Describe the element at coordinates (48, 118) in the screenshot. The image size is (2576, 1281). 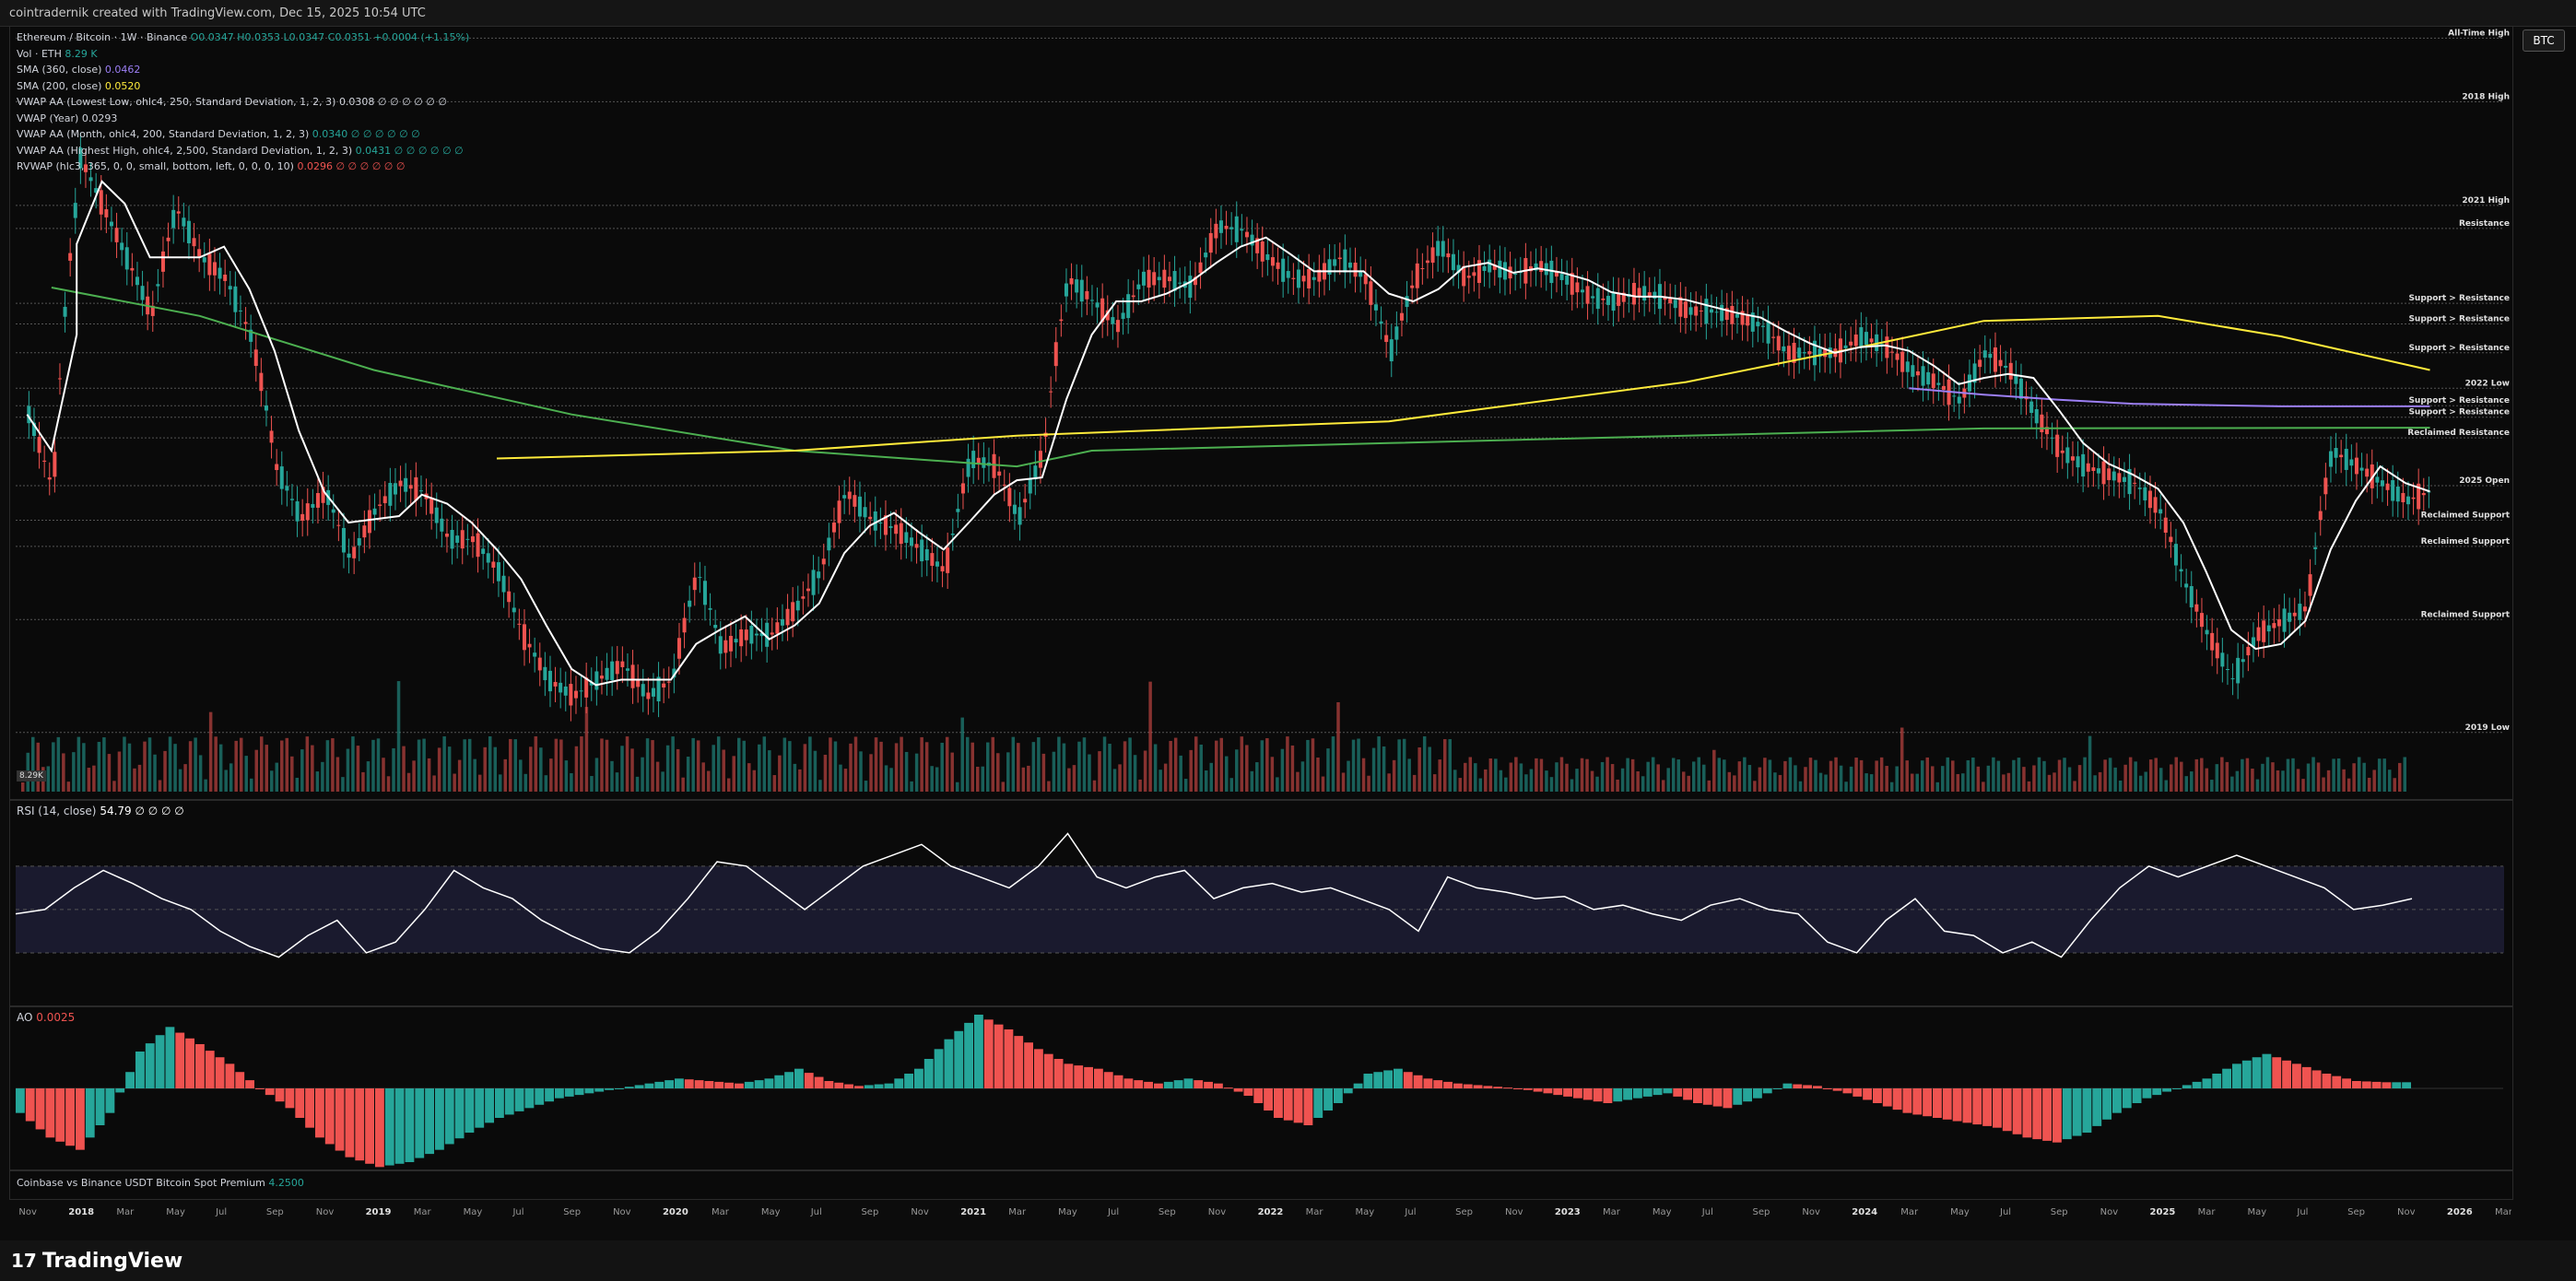
I see `vwap-year-label: VWAP (Year)` at that location.